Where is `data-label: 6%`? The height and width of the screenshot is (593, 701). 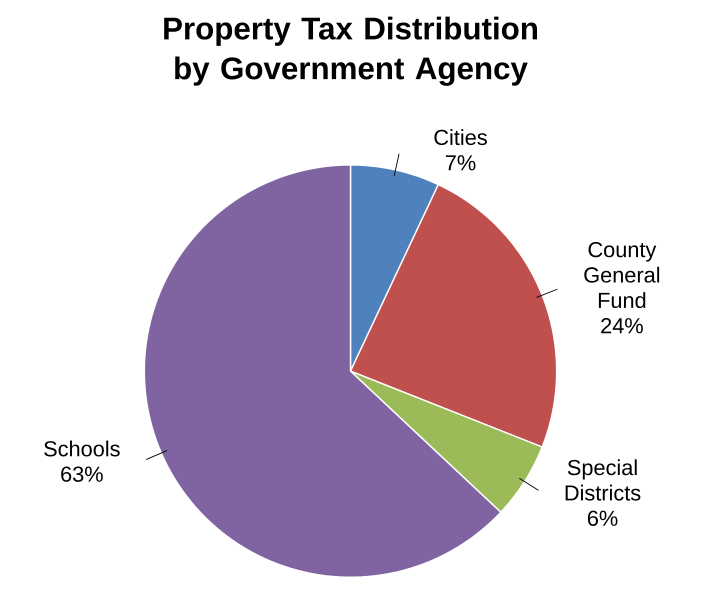 data-label: 6% is located at coordinates (603, 518).